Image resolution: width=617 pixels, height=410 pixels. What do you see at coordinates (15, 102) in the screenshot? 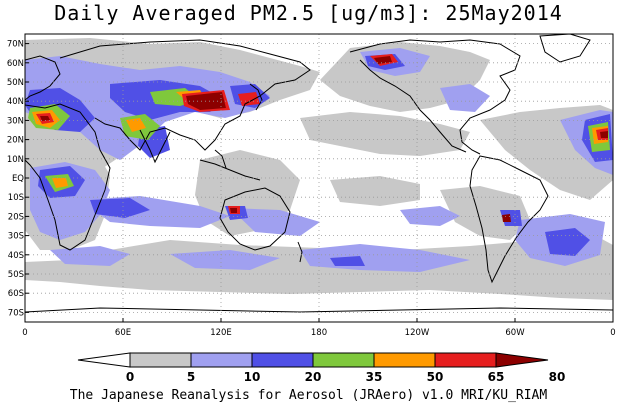
I see `latitude-label: 40N` at bounding box center [15, 102].